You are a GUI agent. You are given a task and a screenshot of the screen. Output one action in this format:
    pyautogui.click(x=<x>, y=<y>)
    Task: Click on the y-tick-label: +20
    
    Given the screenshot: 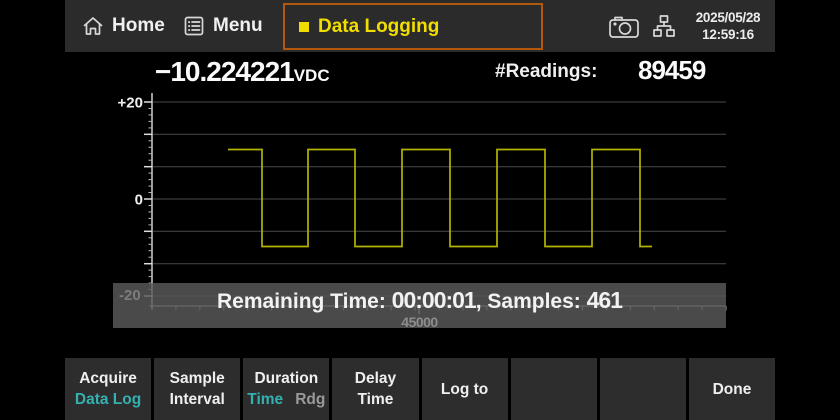 What is the action you would take?
    pyautogui.click(x=130, y=103)
    